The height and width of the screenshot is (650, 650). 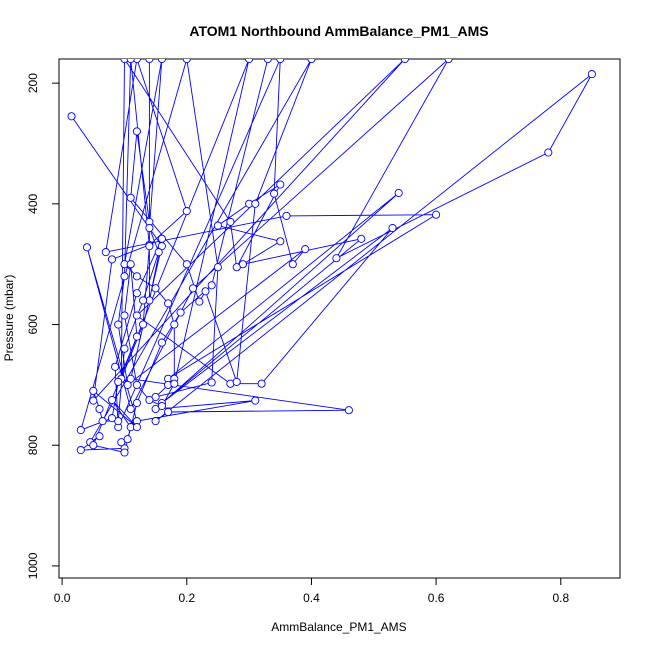 What do you see at coordinates (338, 627) in the screenshot?
I see `x-axis-label: AmmBalance_PM1_AMS` at bounding box center [338, 627].